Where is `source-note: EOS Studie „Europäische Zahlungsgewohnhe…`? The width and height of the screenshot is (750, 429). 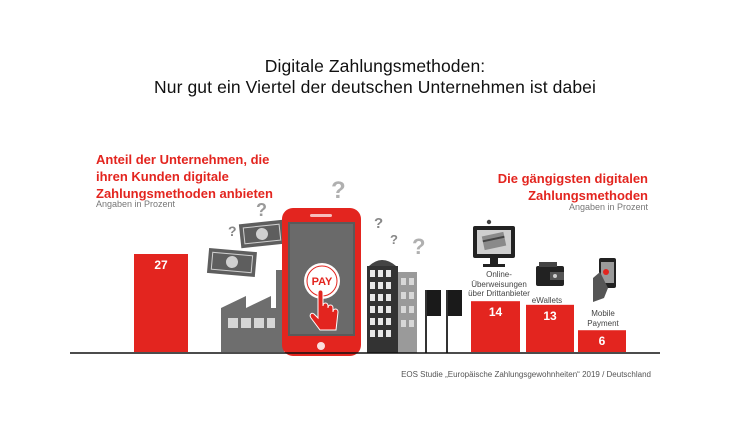 source-note: EOS Studie „Europäische Zahlungsgewohnhe… is located at coordinates (526, 374).